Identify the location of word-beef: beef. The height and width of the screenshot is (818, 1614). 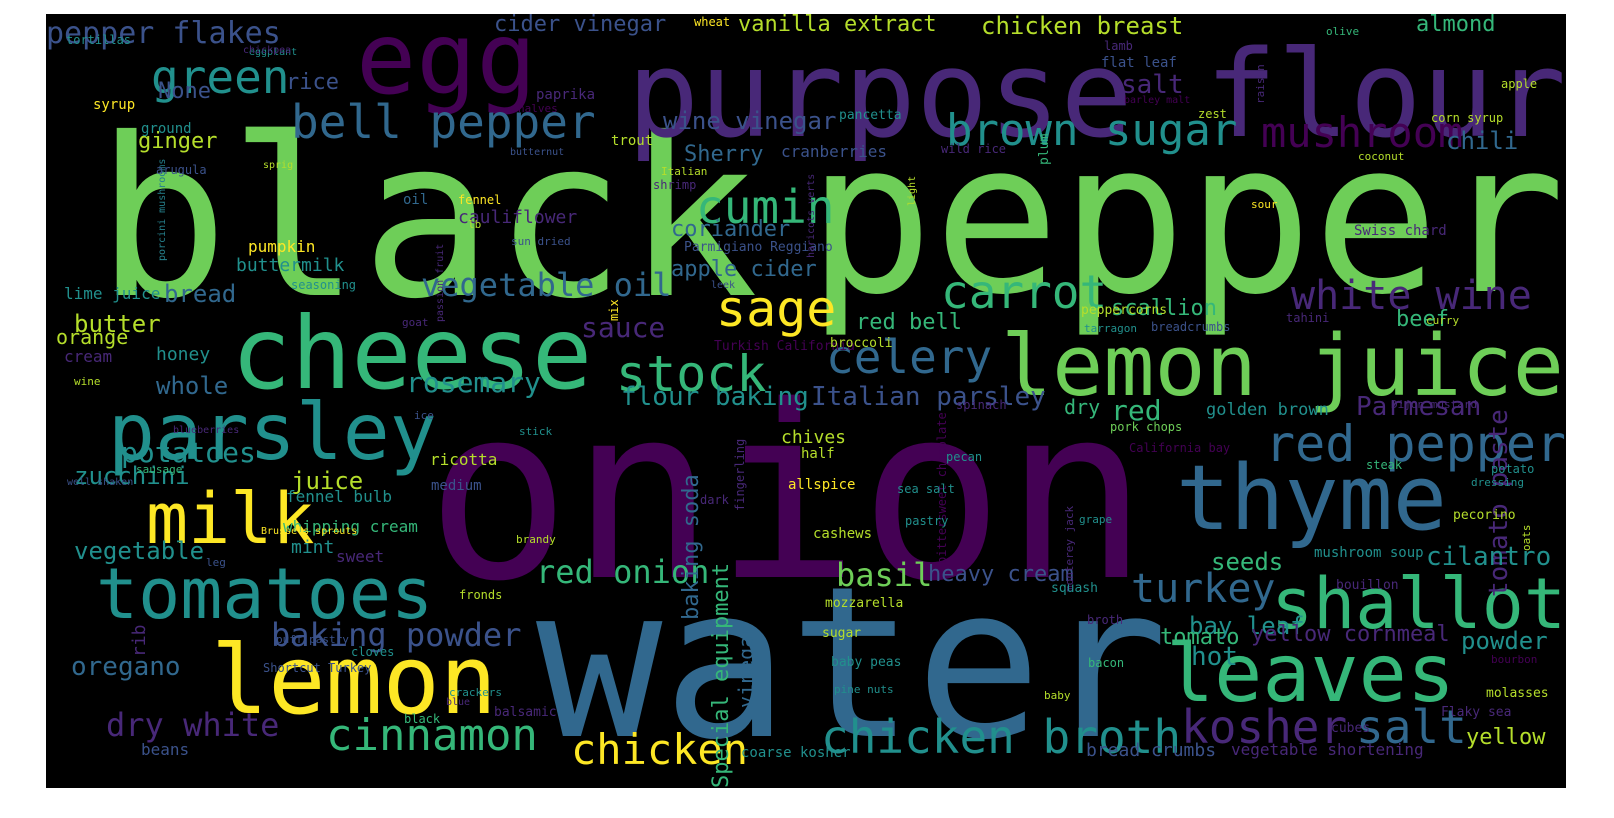
(1422, 319).